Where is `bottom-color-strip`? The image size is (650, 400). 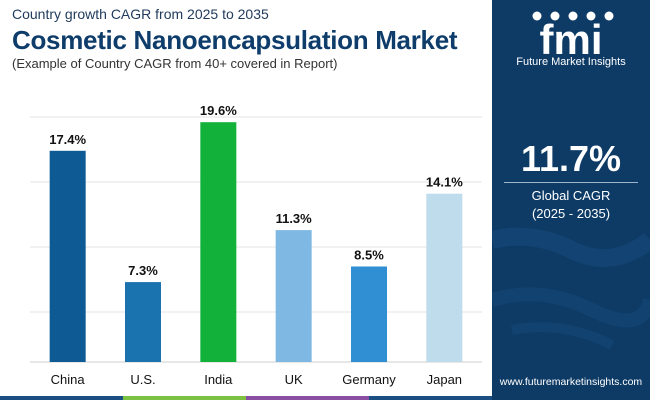 bottom-color-strip is located at coordinates (246, 398).